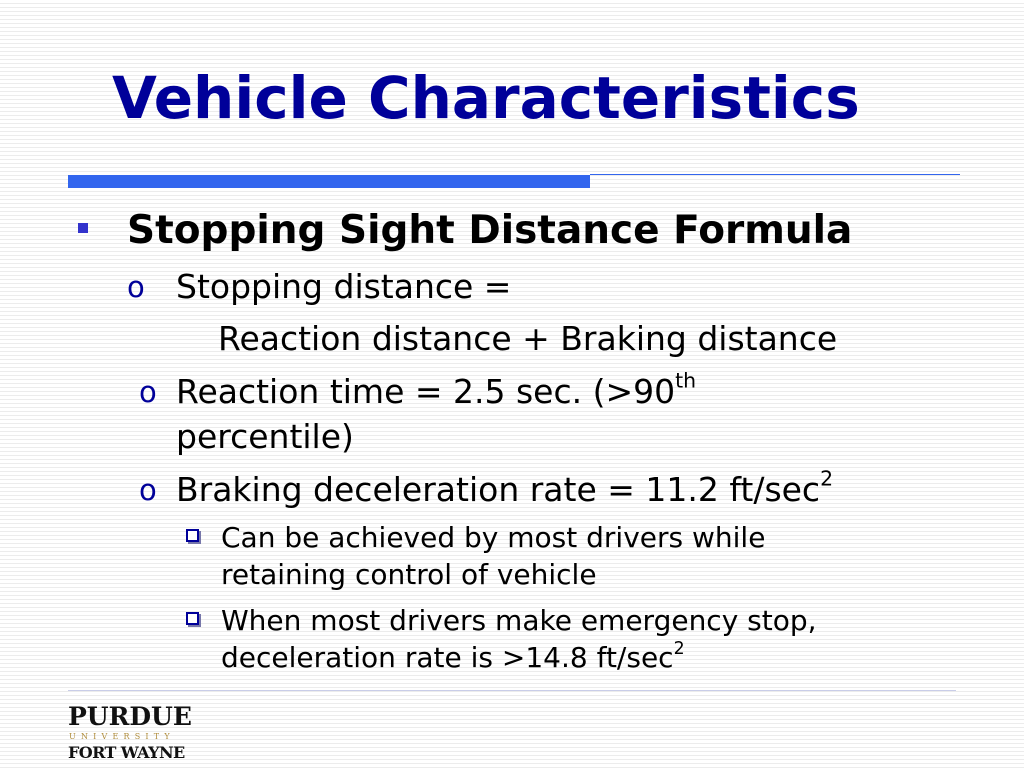 The image size is (1024, 768). I want to click on title-accent-bar, so click(329, 181).